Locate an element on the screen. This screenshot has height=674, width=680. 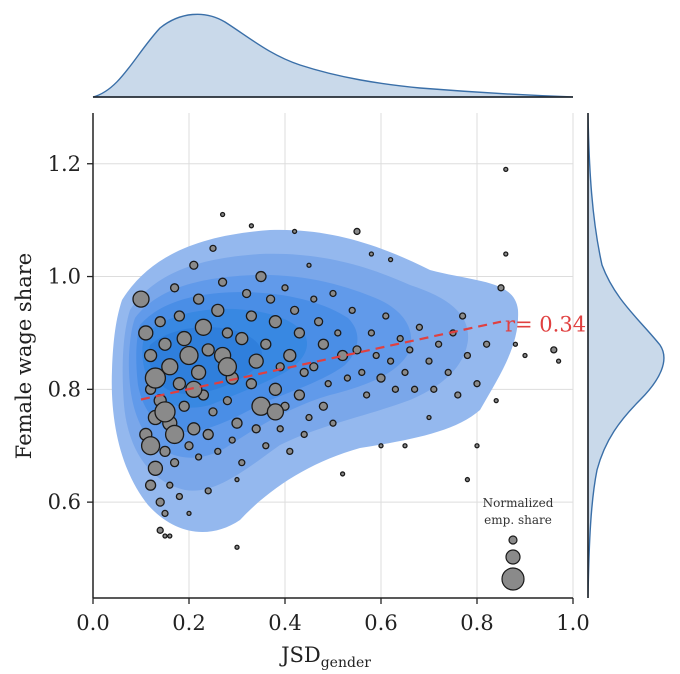
x-tick-label: 0.0 is located at coordinates (92, 623).